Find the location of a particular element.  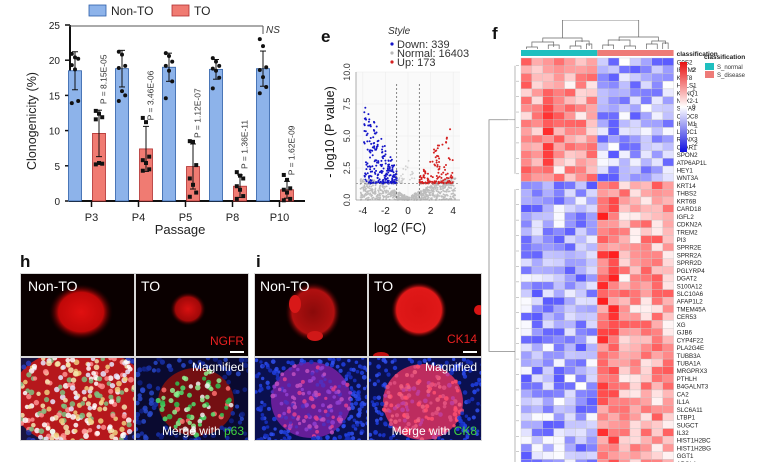

legend-dot is located at coordinates (392, 53).